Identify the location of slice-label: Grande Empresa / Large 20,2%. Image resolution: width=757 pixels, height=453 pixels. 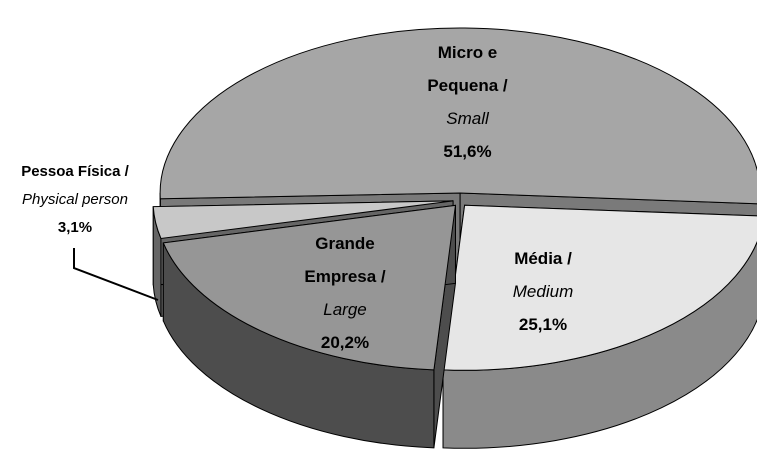
(345, 293).